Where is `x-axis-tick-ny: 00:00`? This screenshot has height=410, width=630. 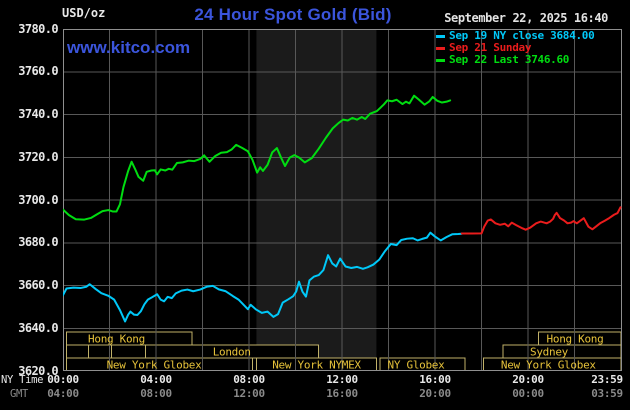 x-axis-tick-ny: 00:00 is located at coordinates (63, 379).